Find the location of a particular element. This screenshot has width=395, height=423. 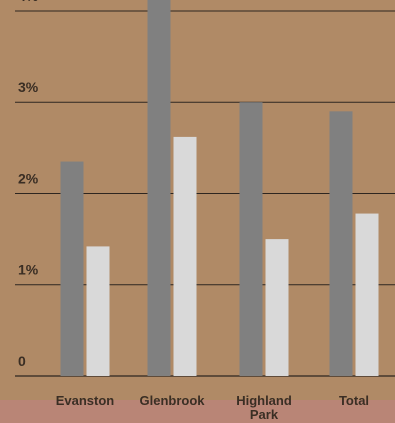

y-tick-label: 3% is located at coordinates (28, 87).